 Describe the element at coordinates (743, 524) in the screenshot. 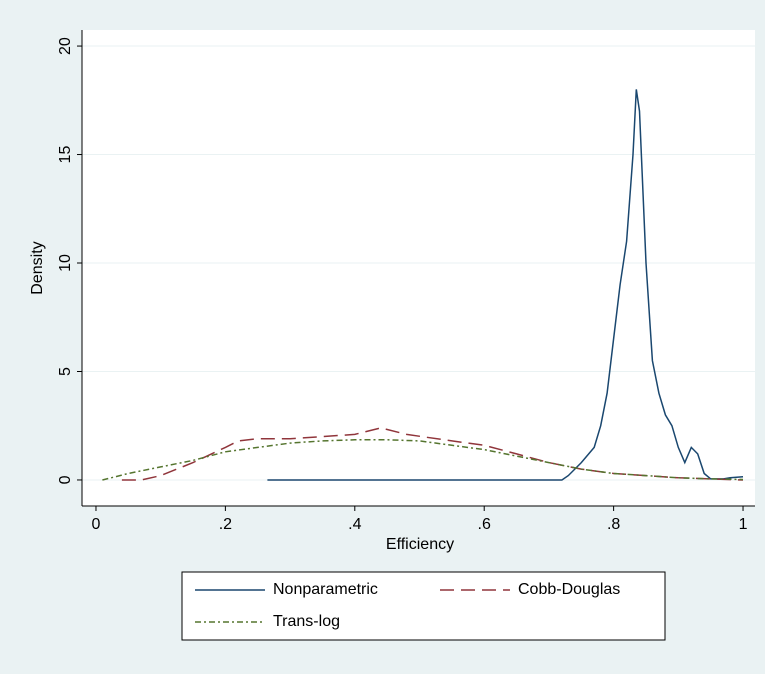

I see `x-tick-label: 1` at that location.